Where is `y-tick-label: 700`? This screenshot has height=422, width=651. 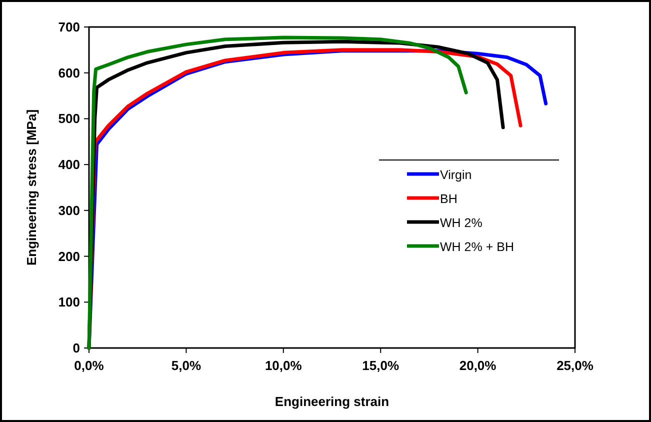 y-tick-label: 700 is located at coordinates (69, 27).